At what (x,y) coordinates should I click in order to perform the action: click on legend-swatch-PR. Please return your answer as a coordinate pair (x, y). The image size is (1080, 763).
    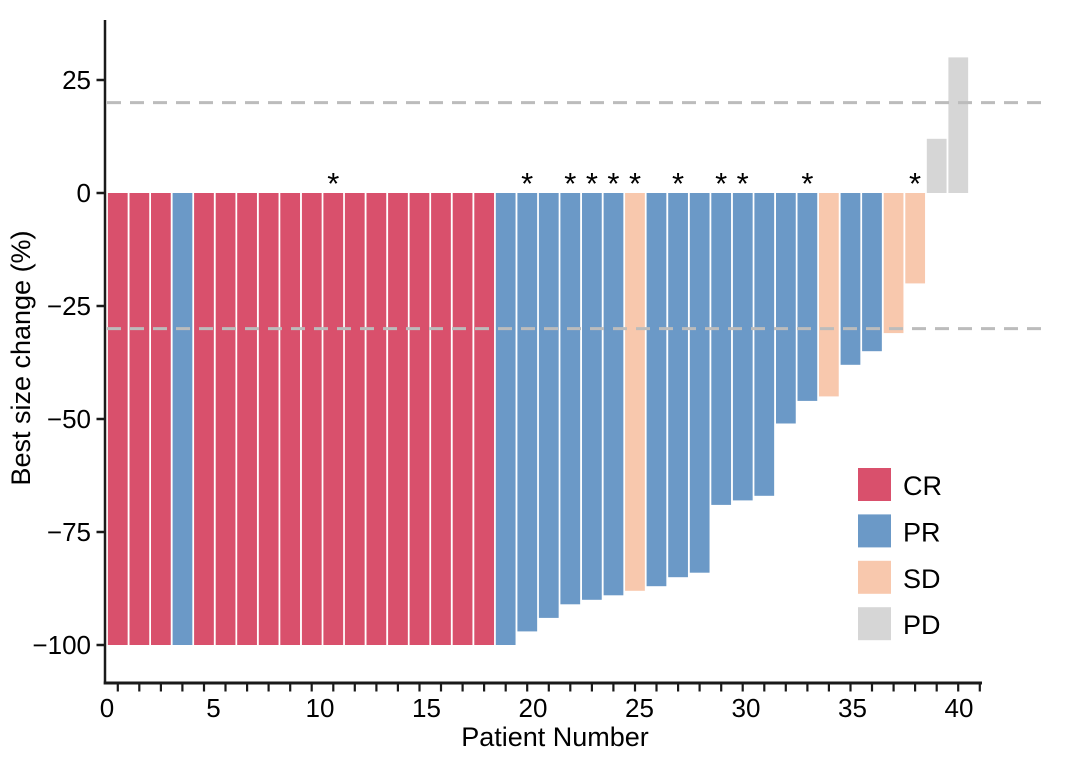
    Looking at the image, I should click on (874, 531).